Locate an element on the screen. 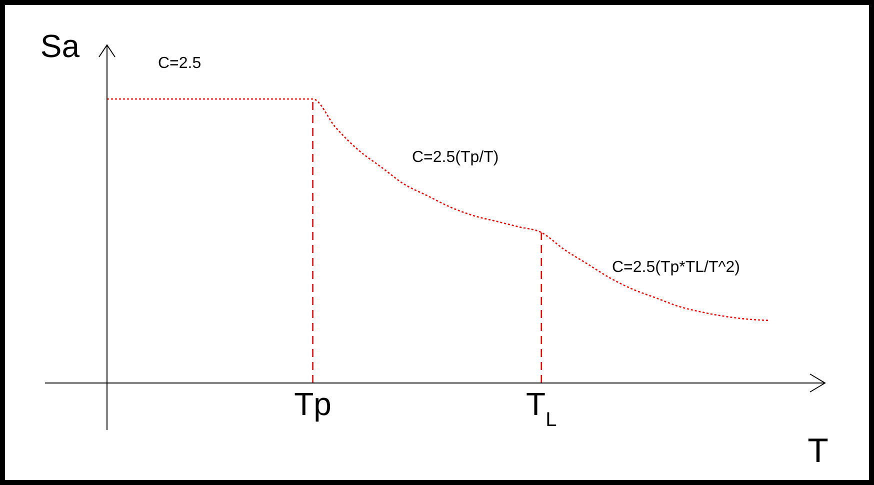  annotation: C=2.5(Tp*TL/T^2) is located at coordinates (676, 267).